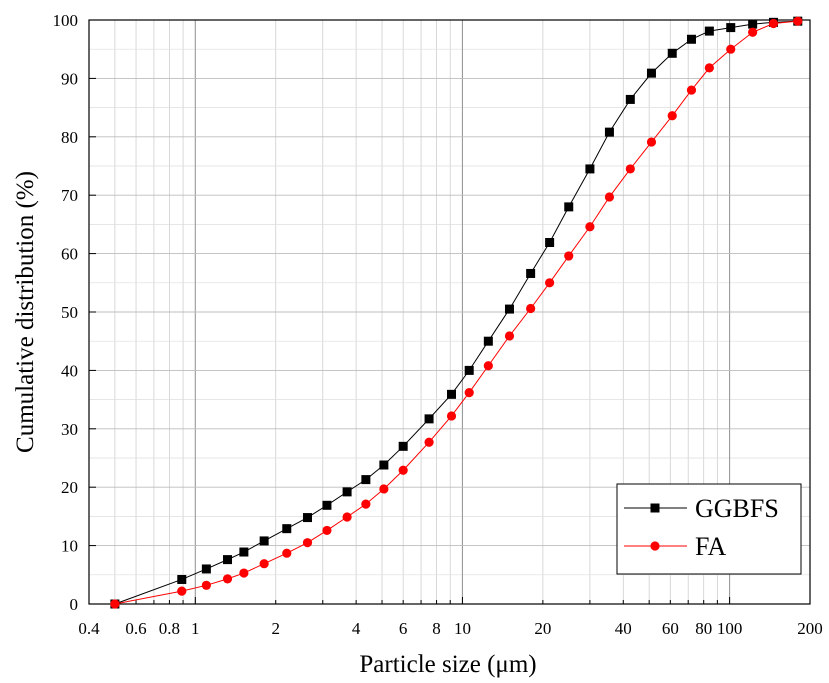 This screenshot has width=829, height=683. I want to click on y-tick-label: 100, so click(66, 20).